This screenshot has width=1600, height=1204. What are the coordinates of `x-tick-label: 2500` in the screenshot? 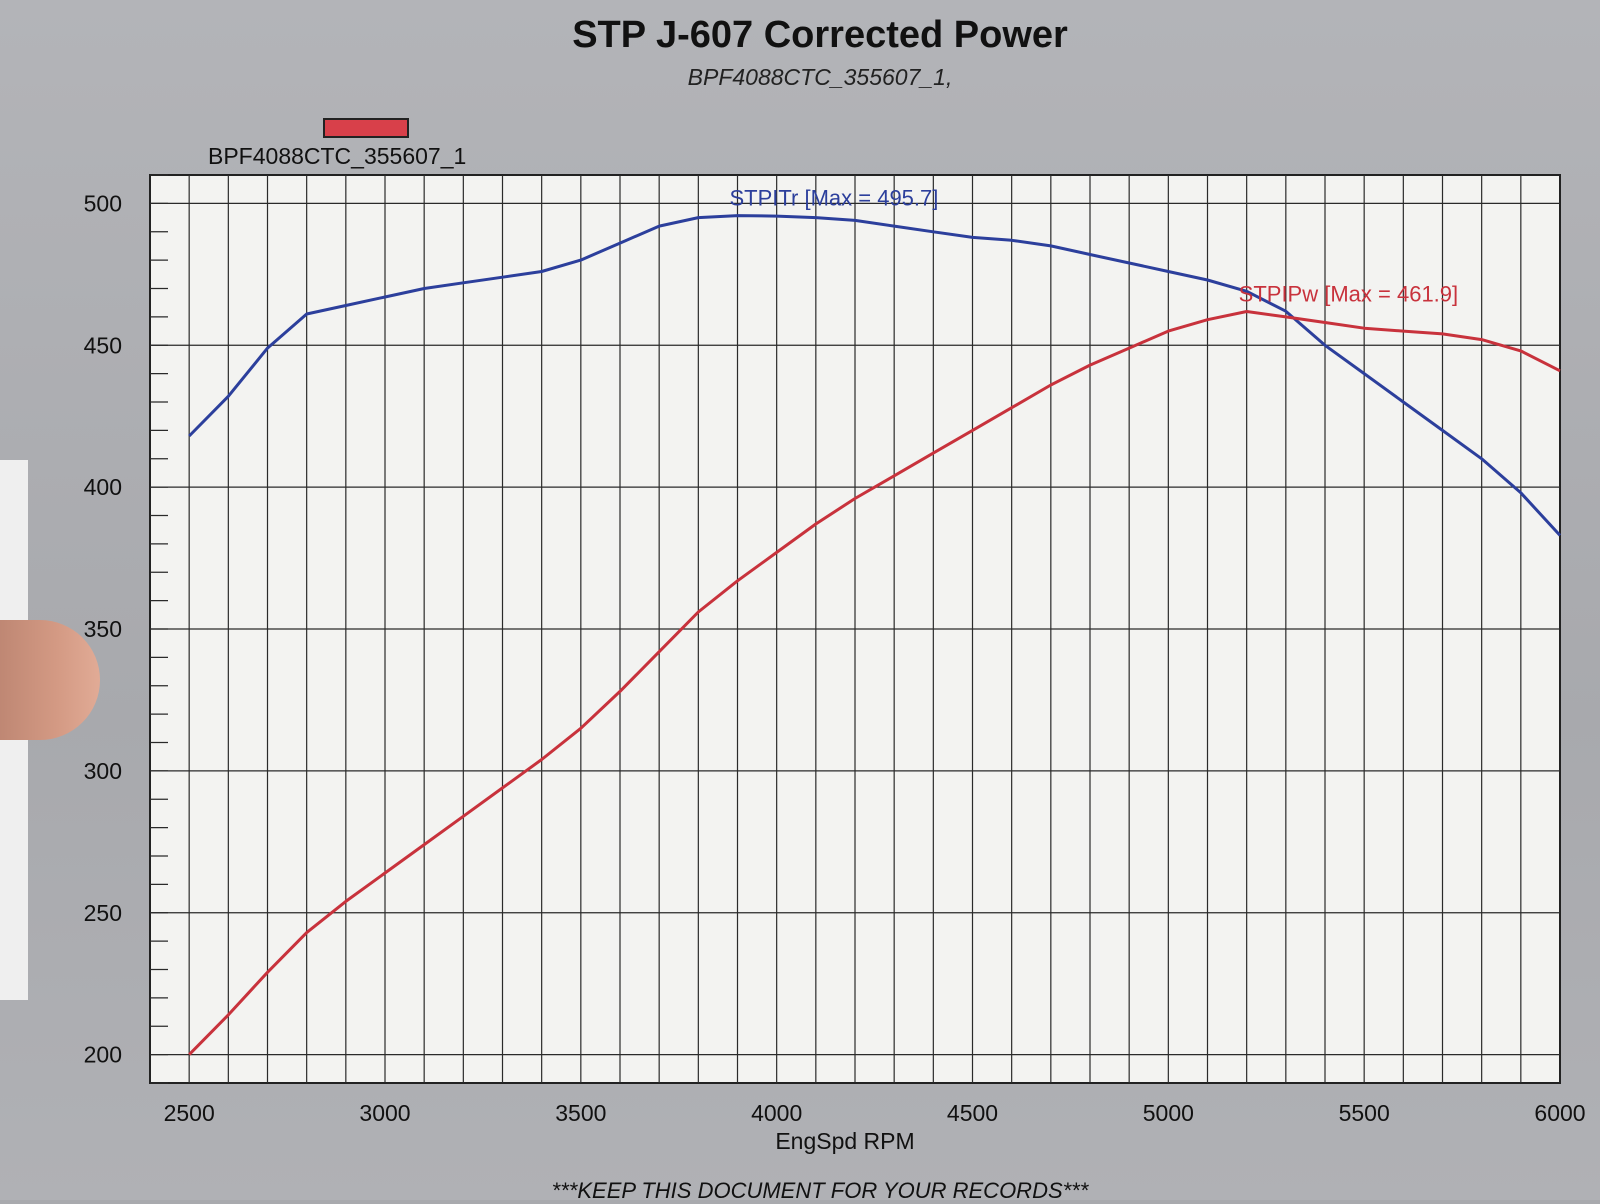 It's located at (189, 1113).